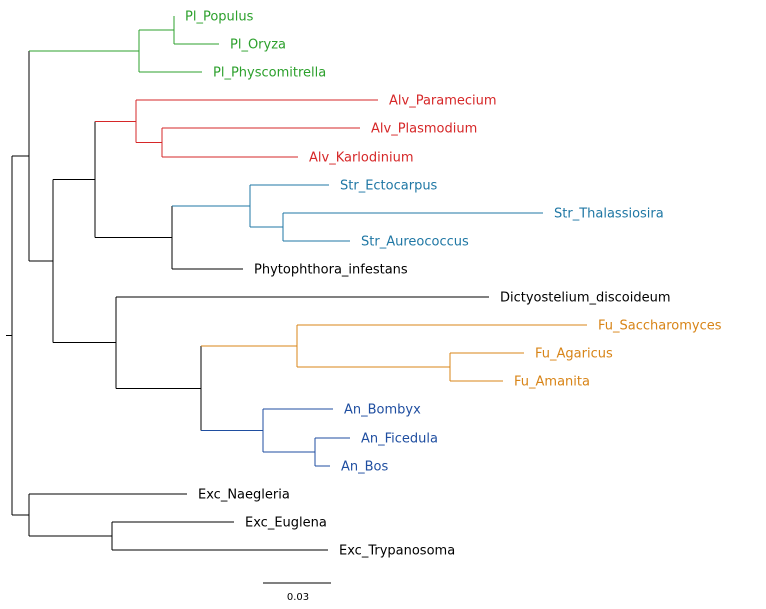  I want to click on leaf-label-naegleria: Exc_Naegleria, so click(244, 495).